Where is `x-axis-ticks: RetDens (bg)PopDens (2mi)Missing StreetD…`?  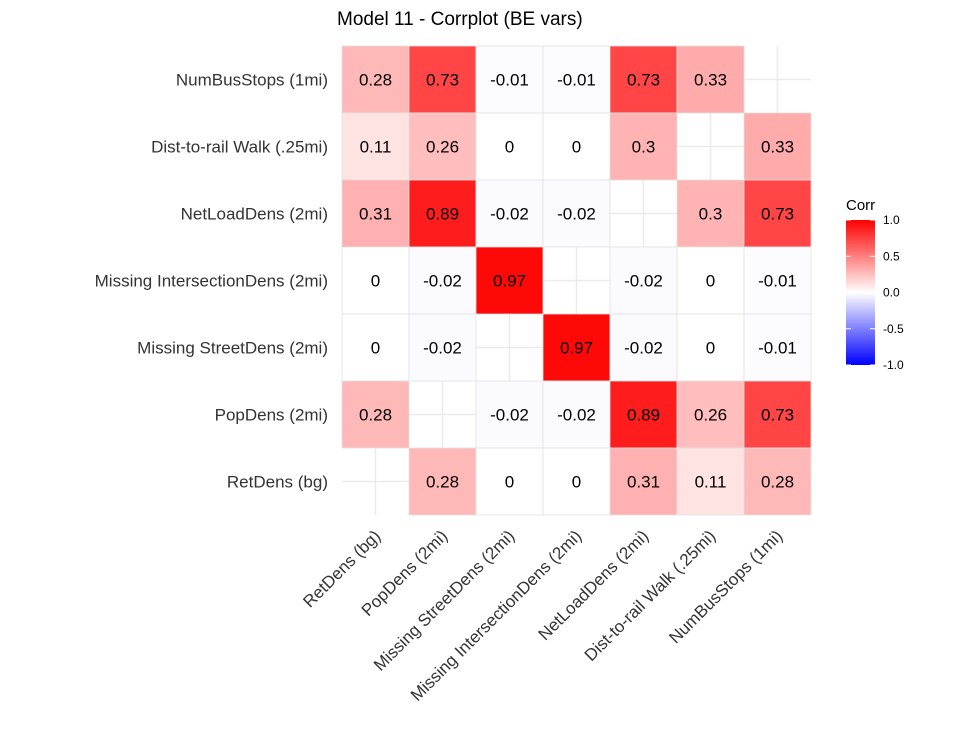
x-axis-ticks: RetDens (bg)PopDens (2mi)Missing StreetD… is located at coordinates (542, 615).